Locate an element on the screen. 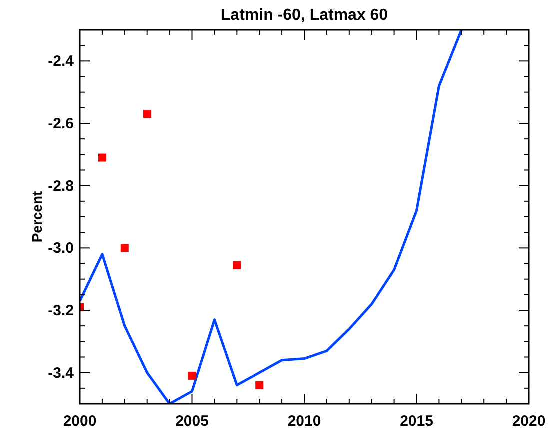 This screenshot has width=551, height=447. x-tick-label: 2010 is located at coordinates (305, 421).